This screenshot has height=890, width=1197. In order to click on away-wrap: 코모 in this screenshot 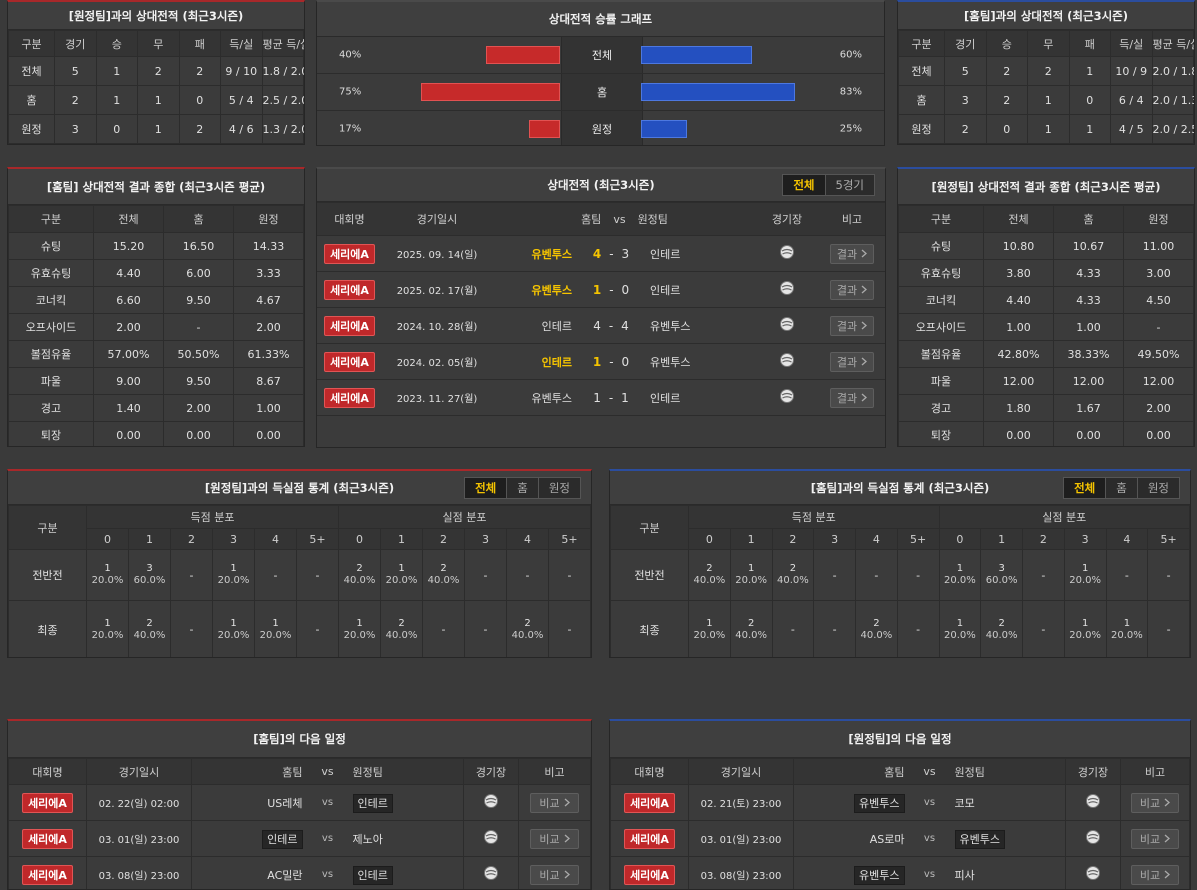, I will do `click(1010, 803)`.